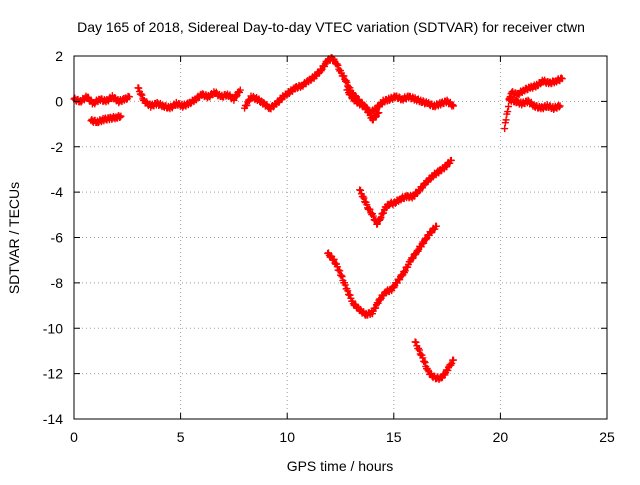 The width and height of the screenshot is (640, 485). What do you see at coordinates (287, 437) in the screenshot?
I see `x-tick-label: 10` at bounding box center [287, 437].